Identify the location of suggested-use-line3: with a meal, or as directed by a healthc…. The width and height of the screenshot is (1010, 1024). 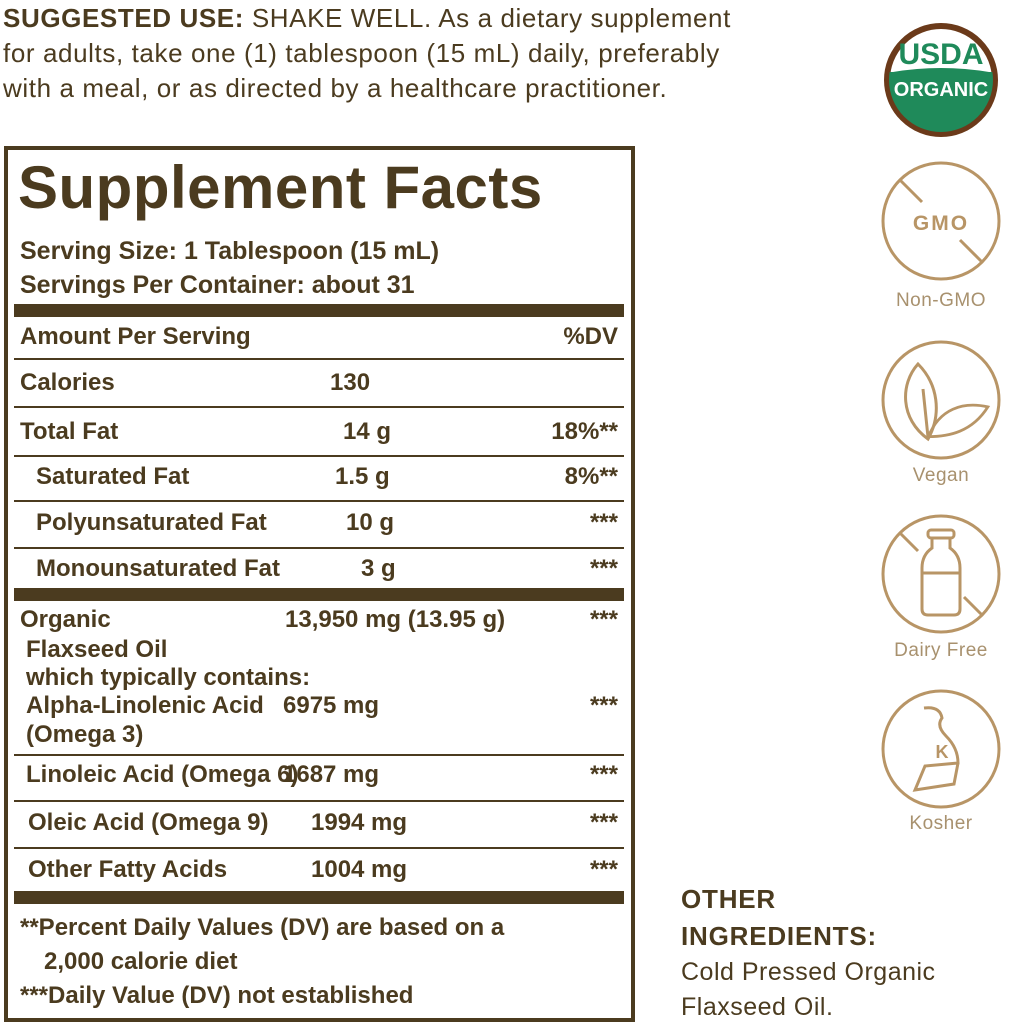
(335, 88).